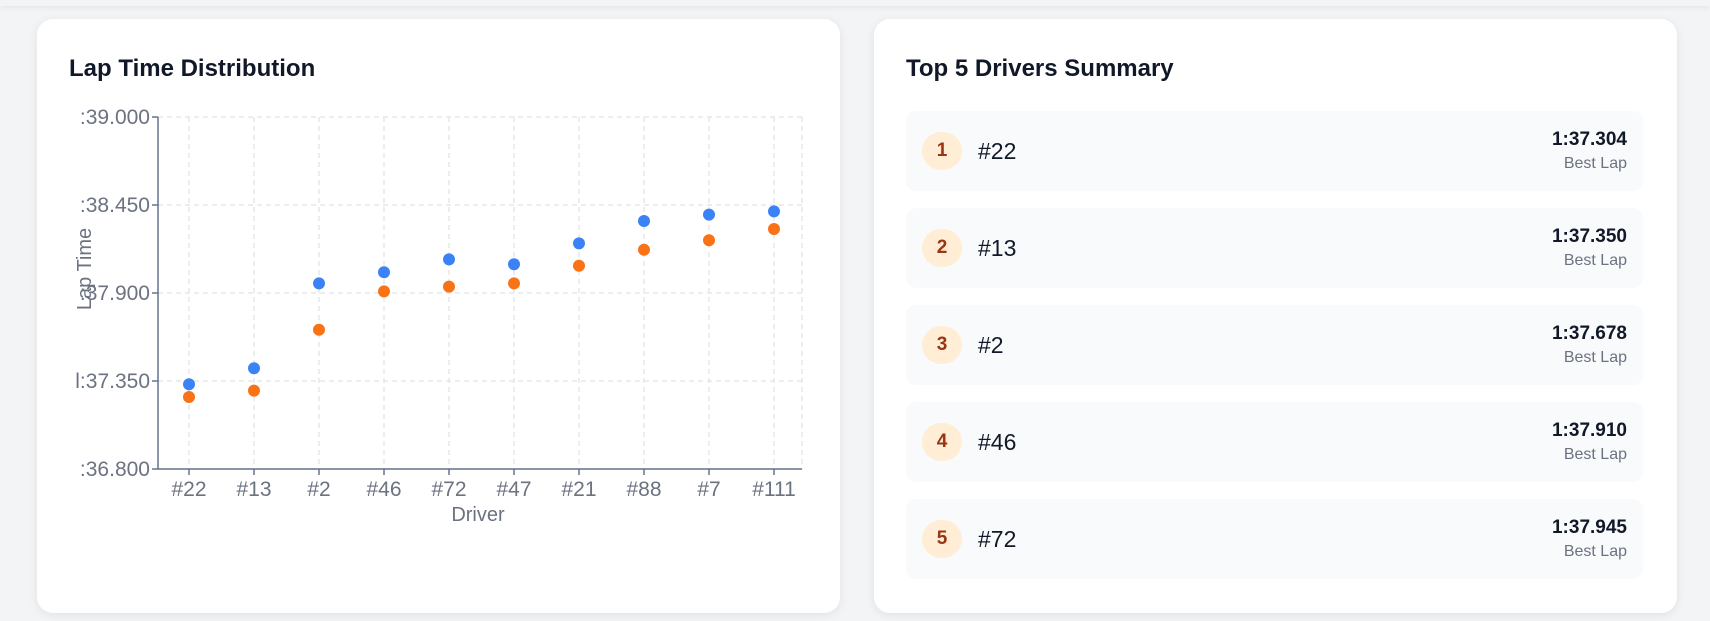  Describe the element at coordinates (991, 345) in the screenshot. I see `driver-number: #2` at that location.